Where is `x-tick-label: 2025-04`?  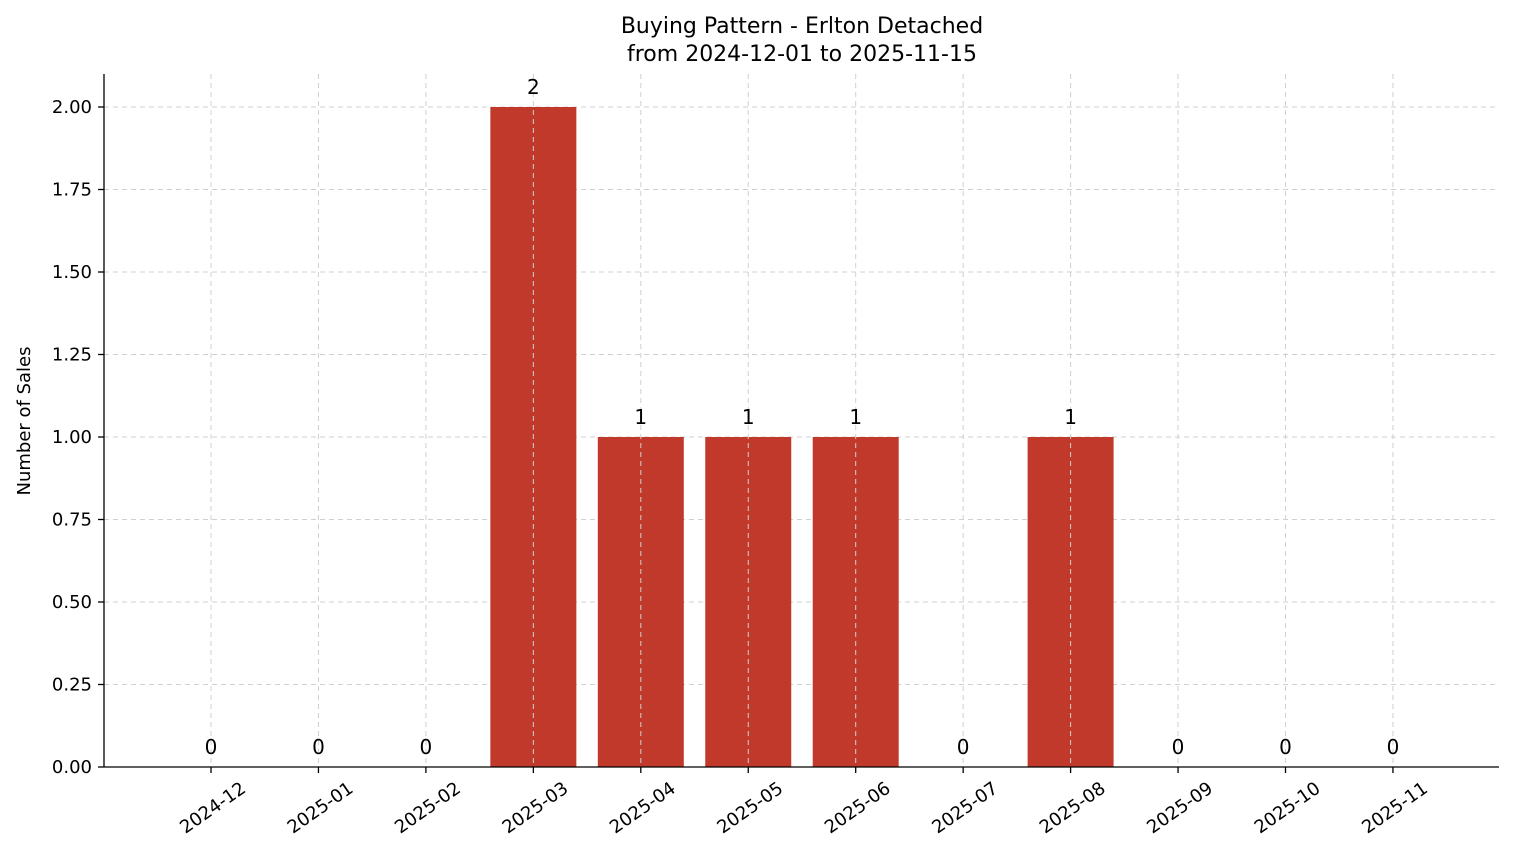 x-tick-label: 2025-04 is located at coordinates (643, 808).